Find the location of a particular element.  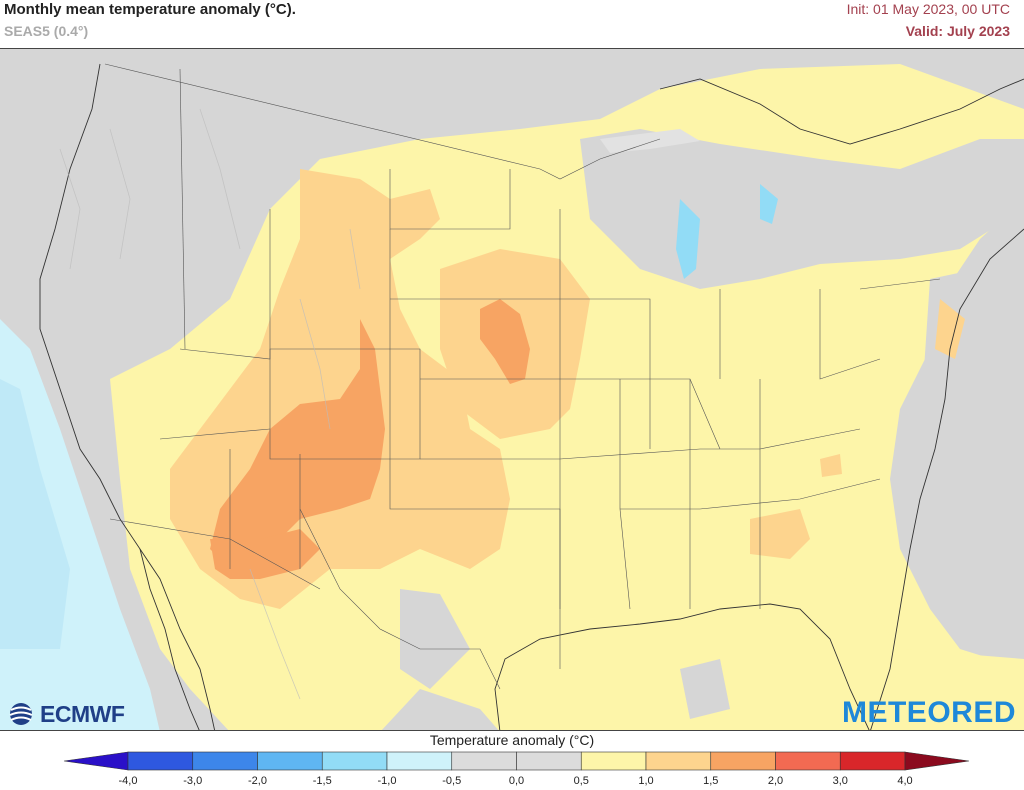

legend-tick-label: -1,5 is located at coordinates (322, 781).